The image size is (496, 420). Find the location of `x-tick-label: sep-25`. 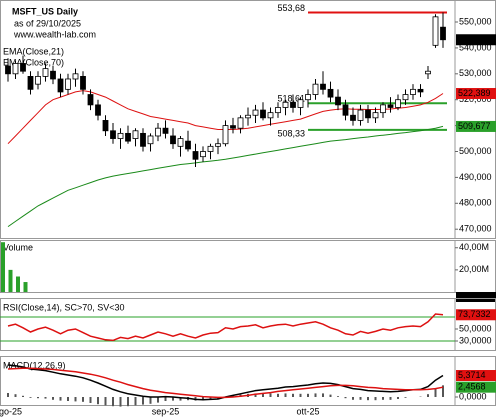

x-tick-label: sep-25 is located at coordinates (166, 411).